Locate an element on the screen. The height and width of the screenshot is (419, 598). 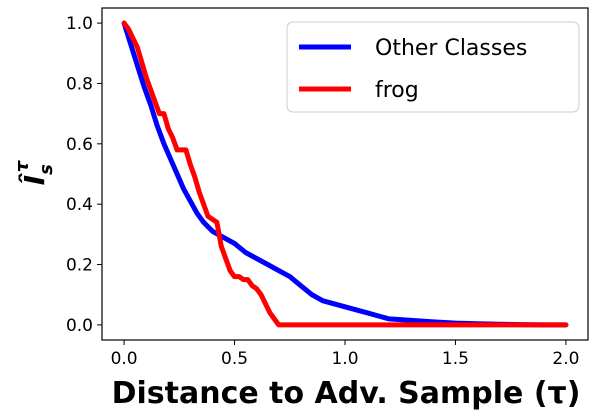
y-axis-title-main: Î is located at coordinates (34, 178).